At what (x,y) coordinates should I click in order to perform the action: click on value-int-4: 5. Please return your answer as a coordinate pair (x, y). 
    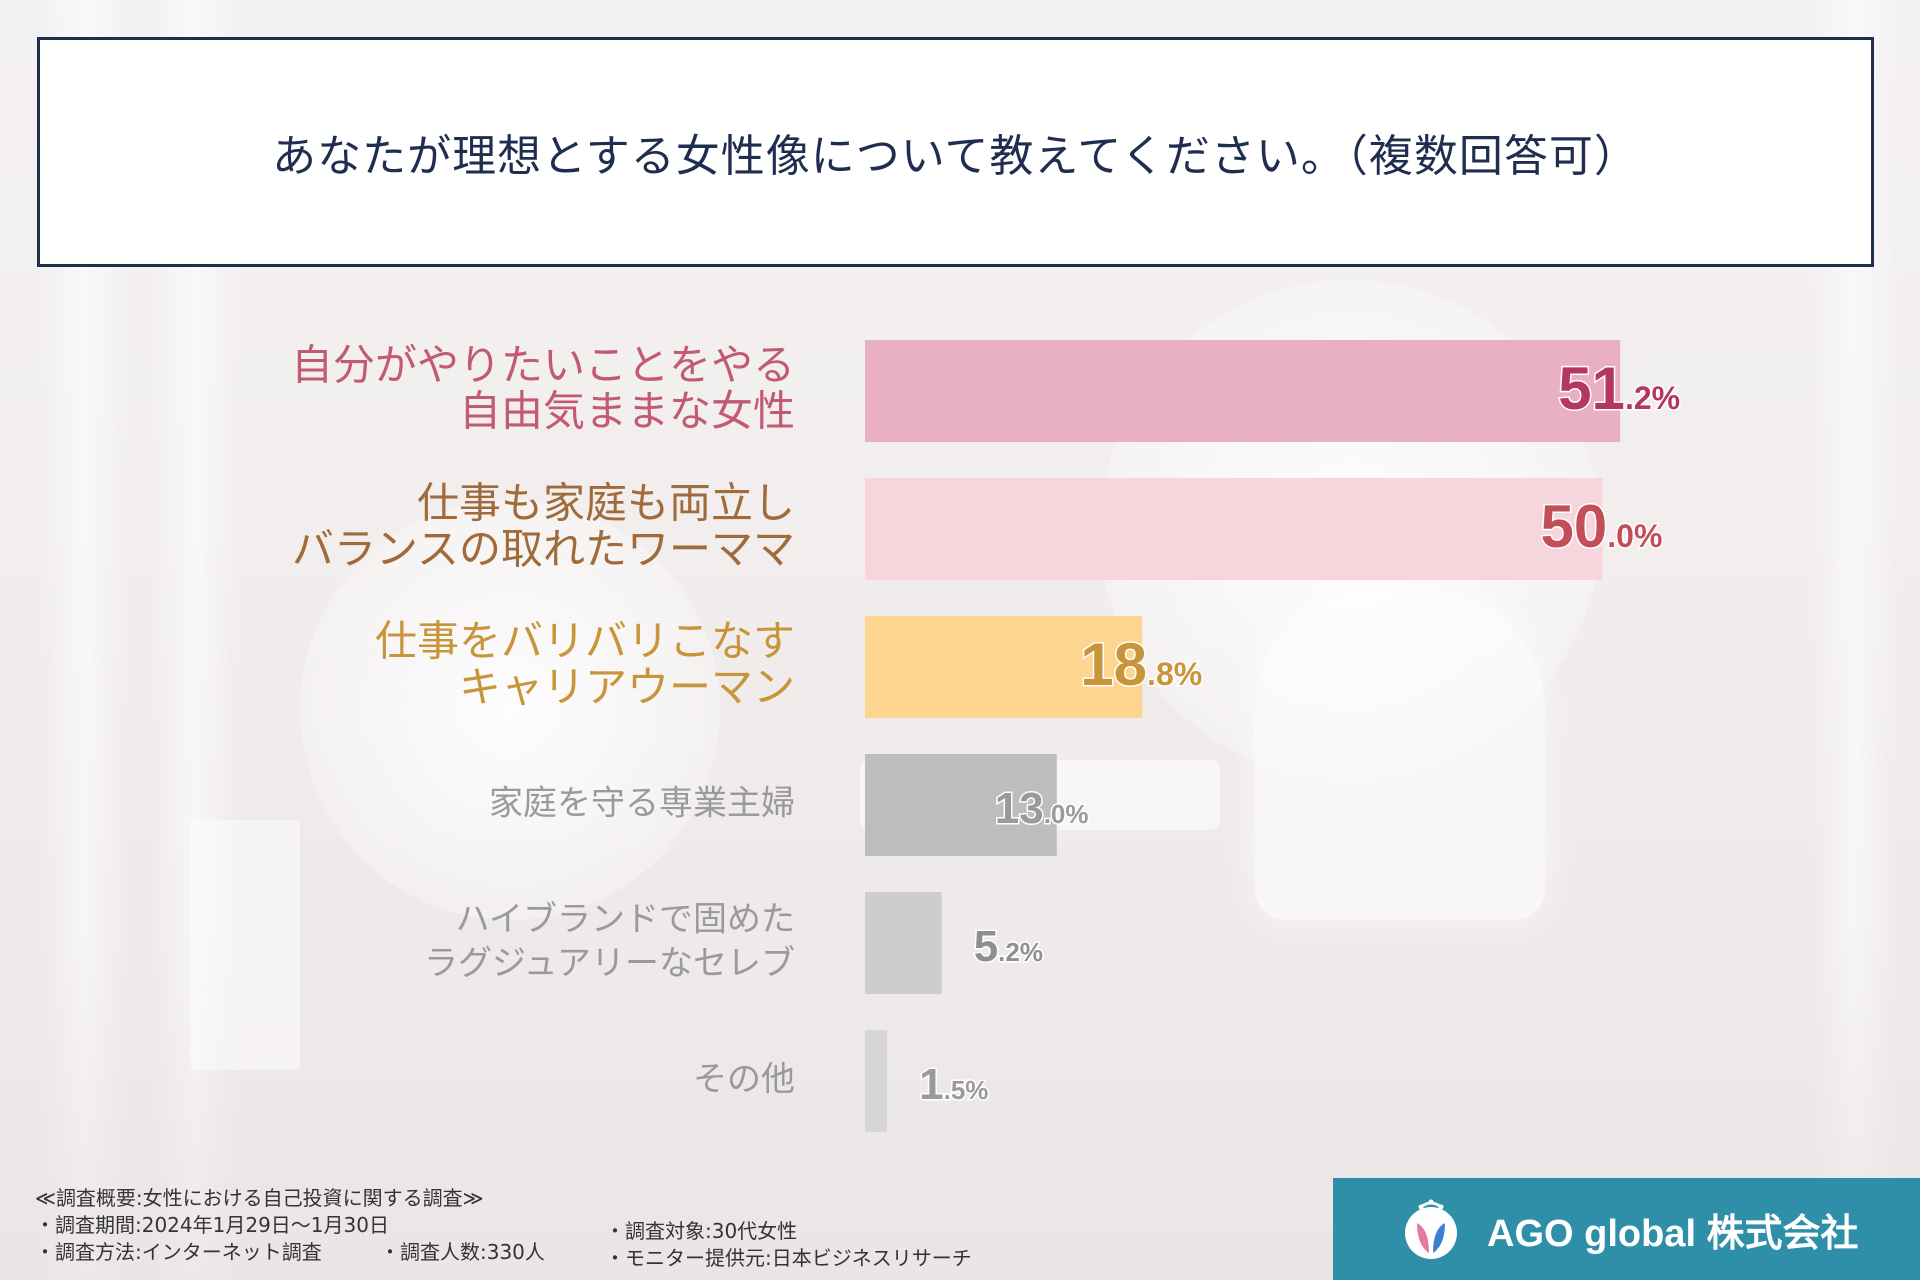
    Looking at the image, I should click on (986, 946).